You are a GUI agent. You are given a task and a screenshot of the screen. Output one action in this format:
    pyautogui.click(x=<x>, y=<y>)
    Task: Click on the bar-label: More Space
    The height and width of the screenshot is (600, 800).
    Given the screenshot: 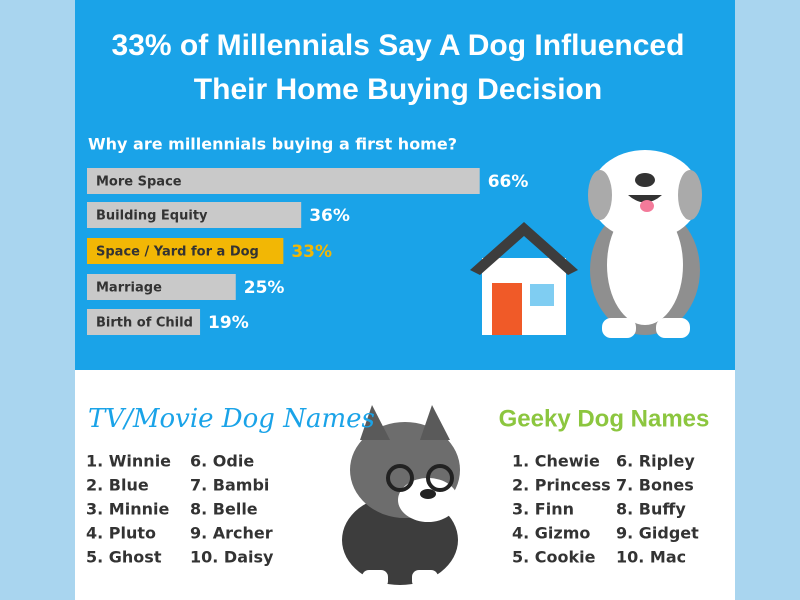 What is the action you would take?
    pyautogui.click(x=139, y=182)
    